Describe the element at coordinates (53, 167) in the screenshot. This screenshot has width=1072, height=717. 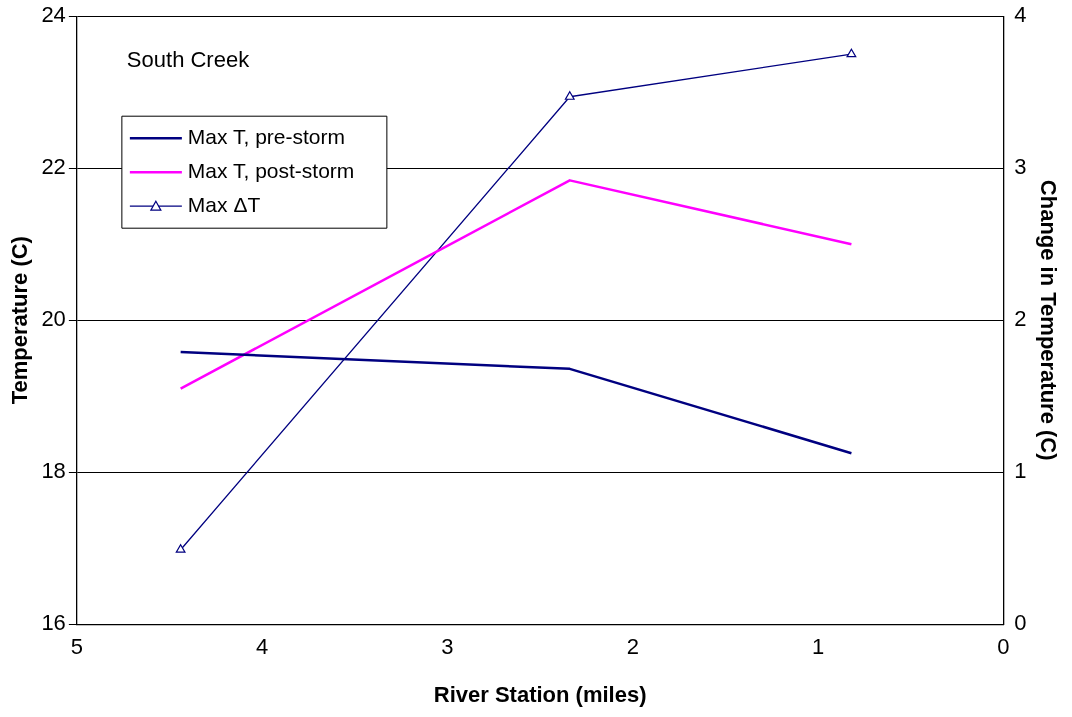
I see `y-tick-label: 22` at that location.